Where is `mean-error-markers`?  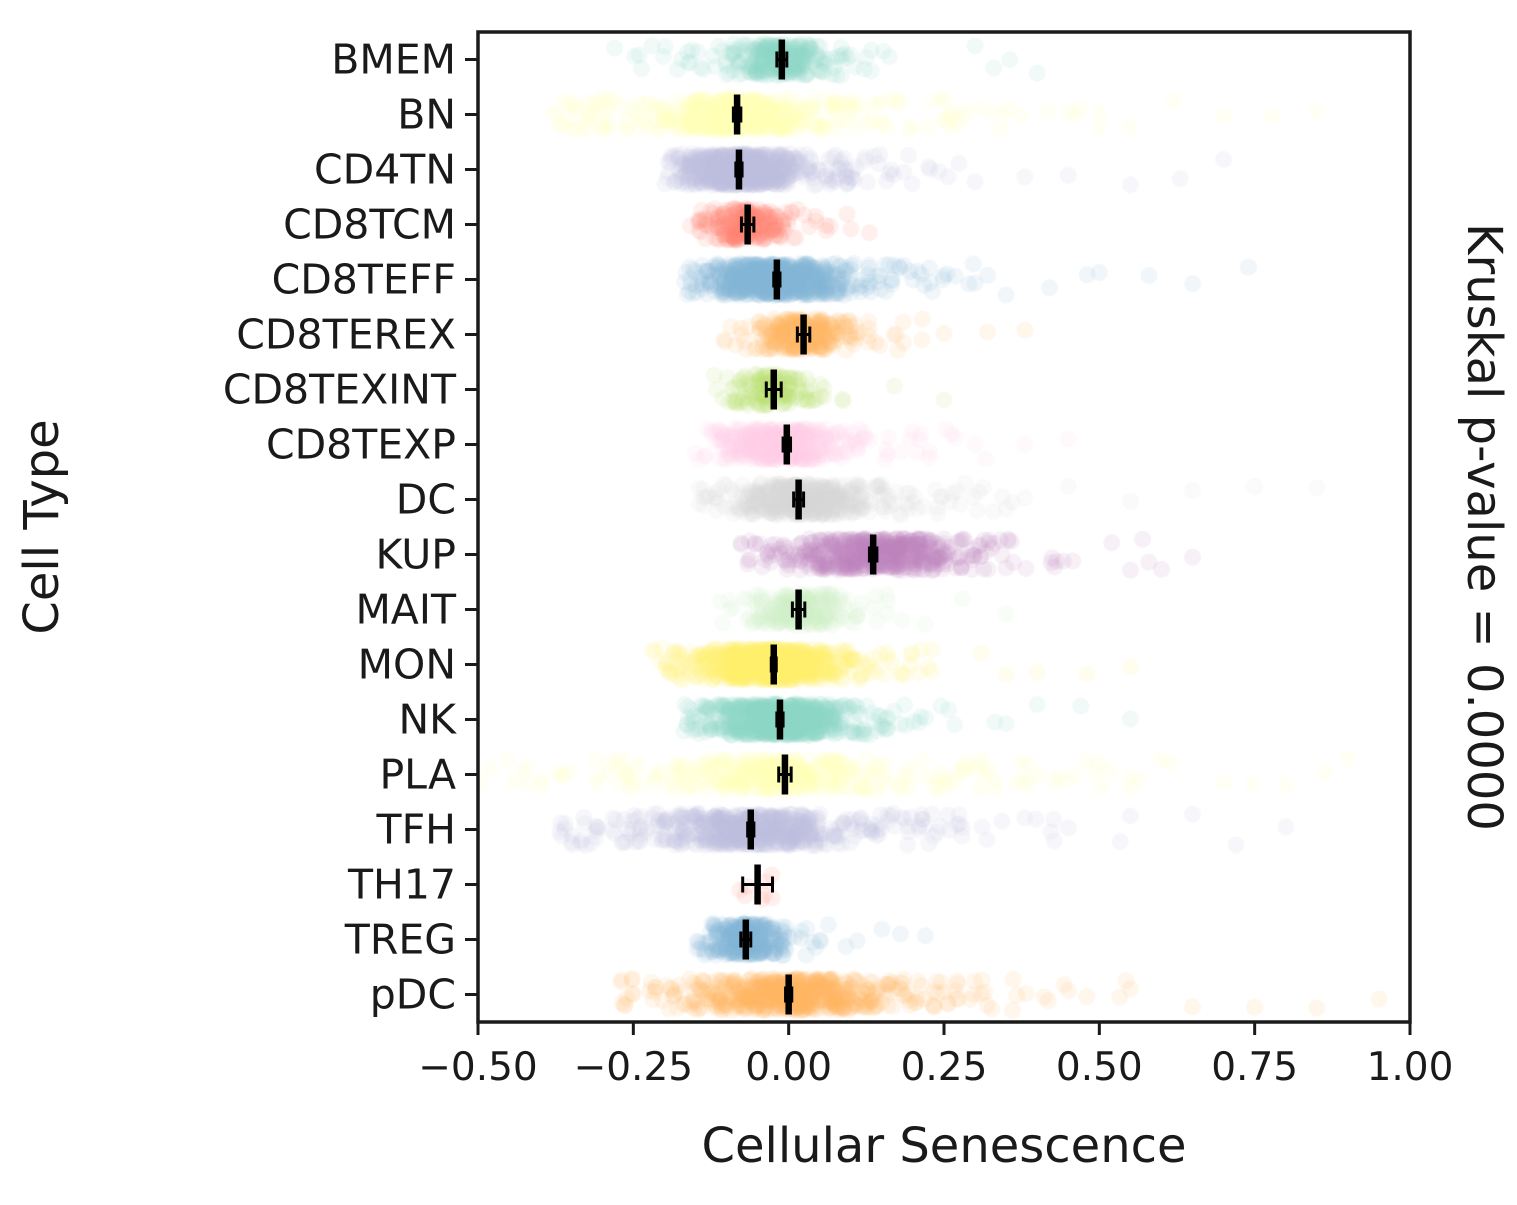 mean-error-markers is located at coordinates (805, 527).